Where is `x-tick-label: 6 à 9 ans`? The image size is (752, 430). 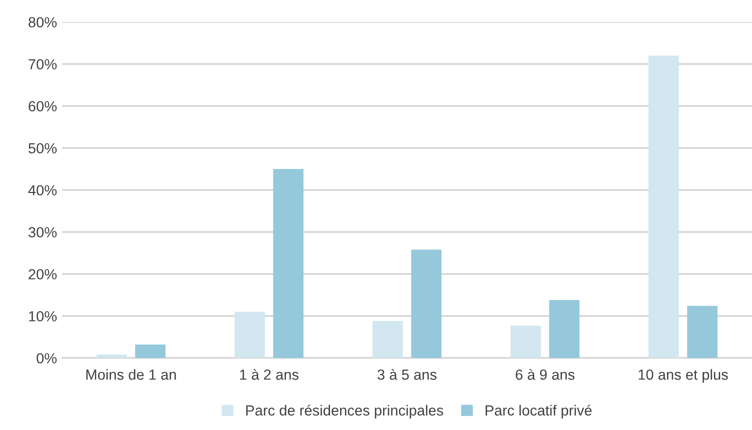
x-tick-label: 6 à 9 ans is located at coordinates (545, 374).